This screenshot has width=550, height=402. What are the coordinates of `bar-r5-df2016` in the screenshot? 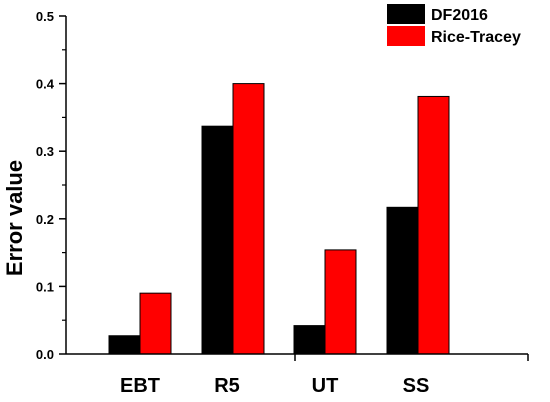 It's located at (217, 240).